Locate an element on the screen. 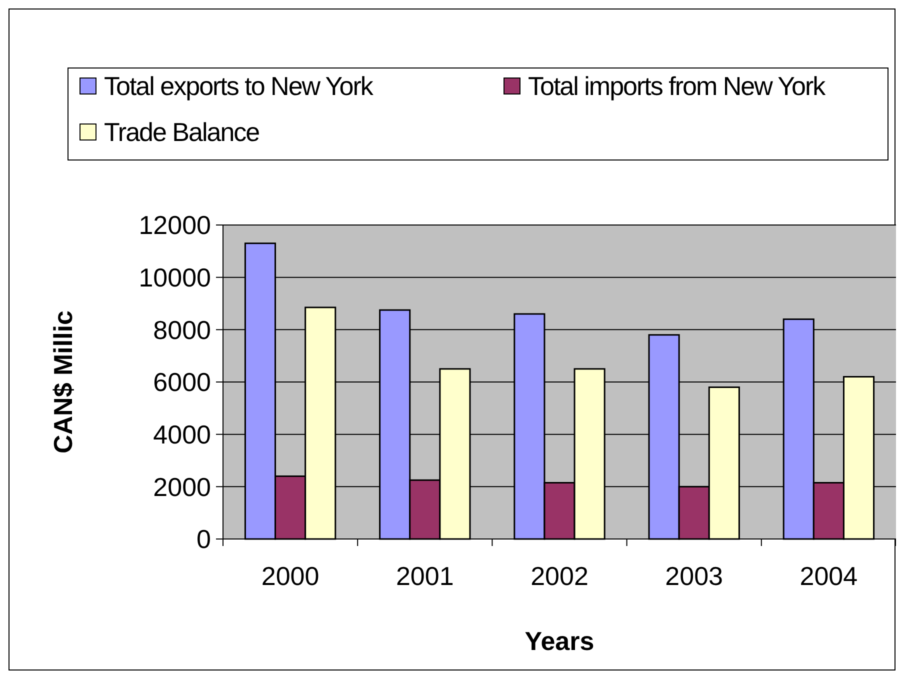 The height and width of the screenshot is (679, 904). x-tick-label: 2004 is located at coordinates (829, 576).